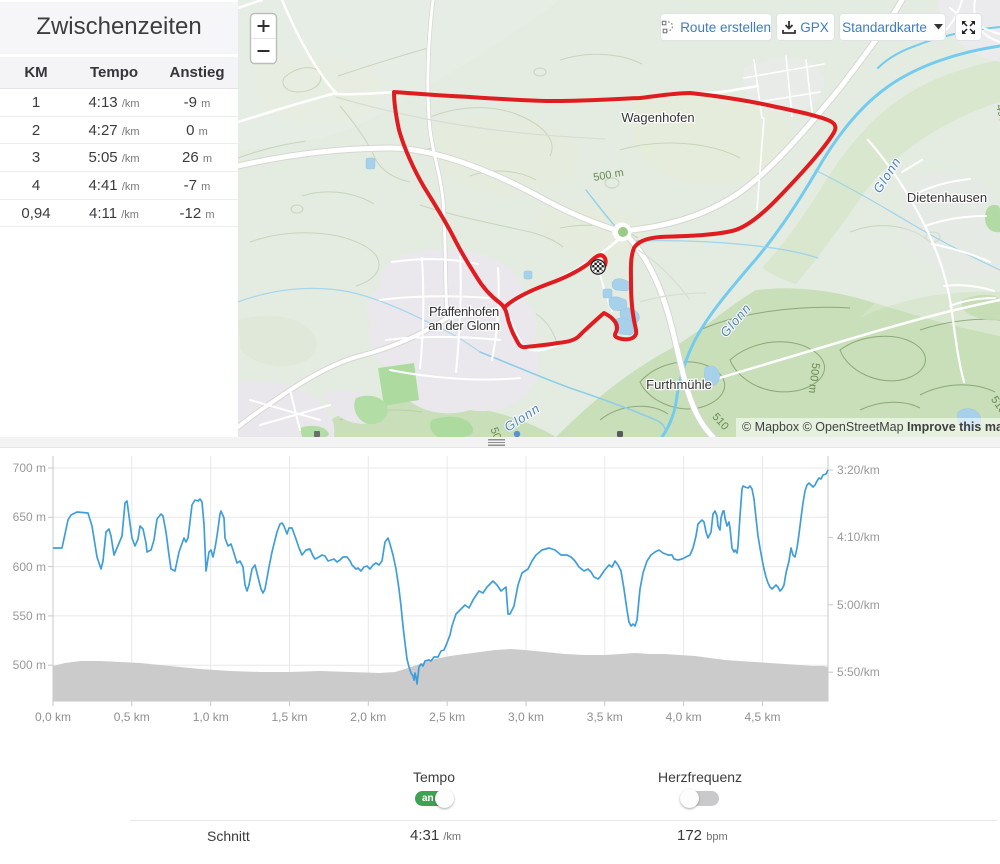 Image resolution: width=1000 pixels, height=864 pixels. I want to click on svg-text: 2,0 km, so click(368, 717).